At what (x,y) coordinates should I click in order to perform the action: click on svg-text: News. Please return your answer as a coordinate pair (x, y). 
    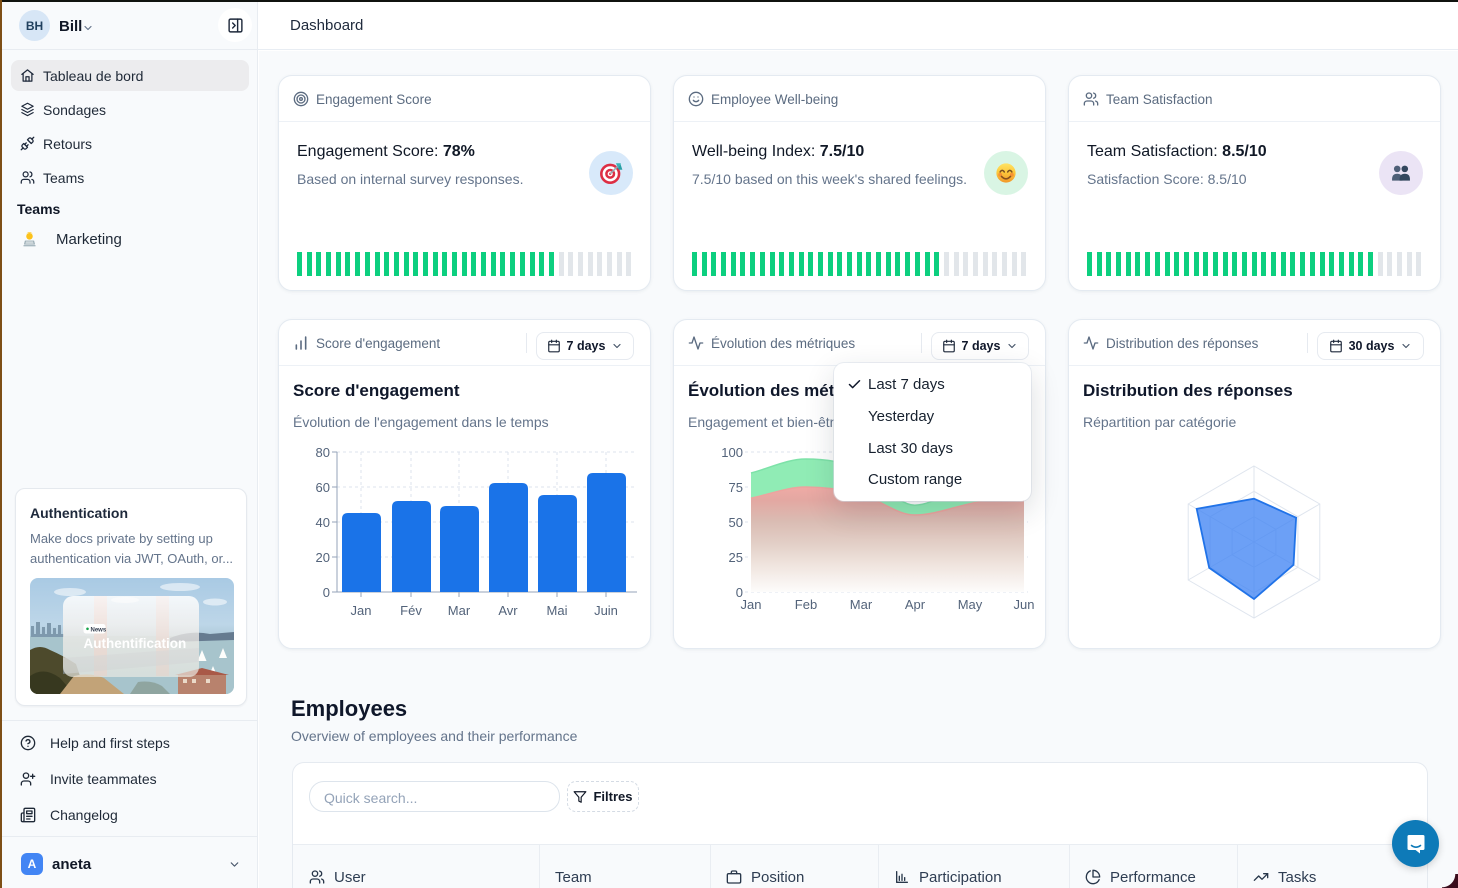
    Looking at the image, I should click on (99, 630).